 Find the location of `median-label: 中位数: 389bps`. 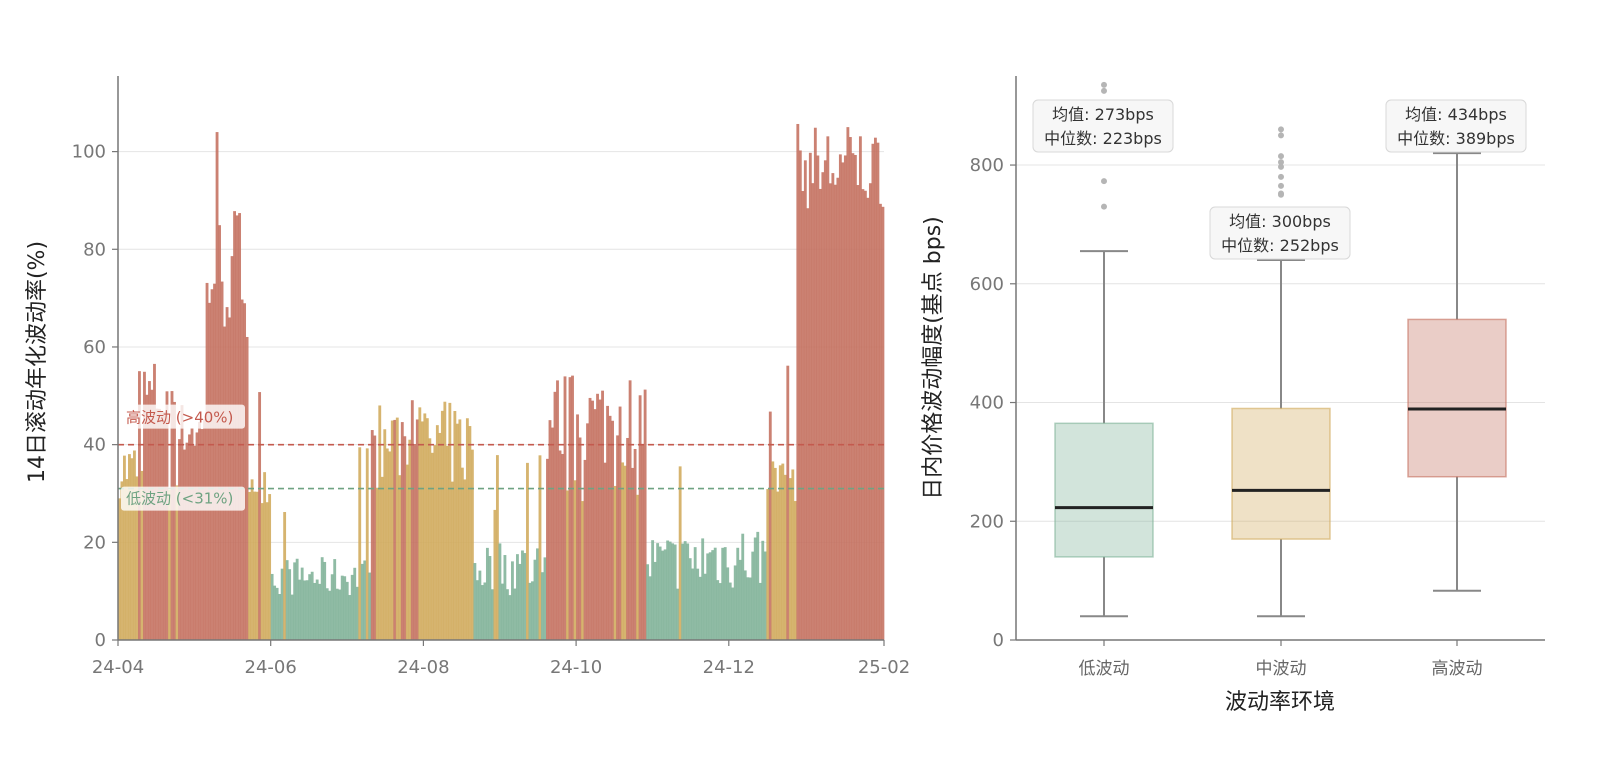

median-label: 中位数: 389bps is located at coordinates (1456, 138).